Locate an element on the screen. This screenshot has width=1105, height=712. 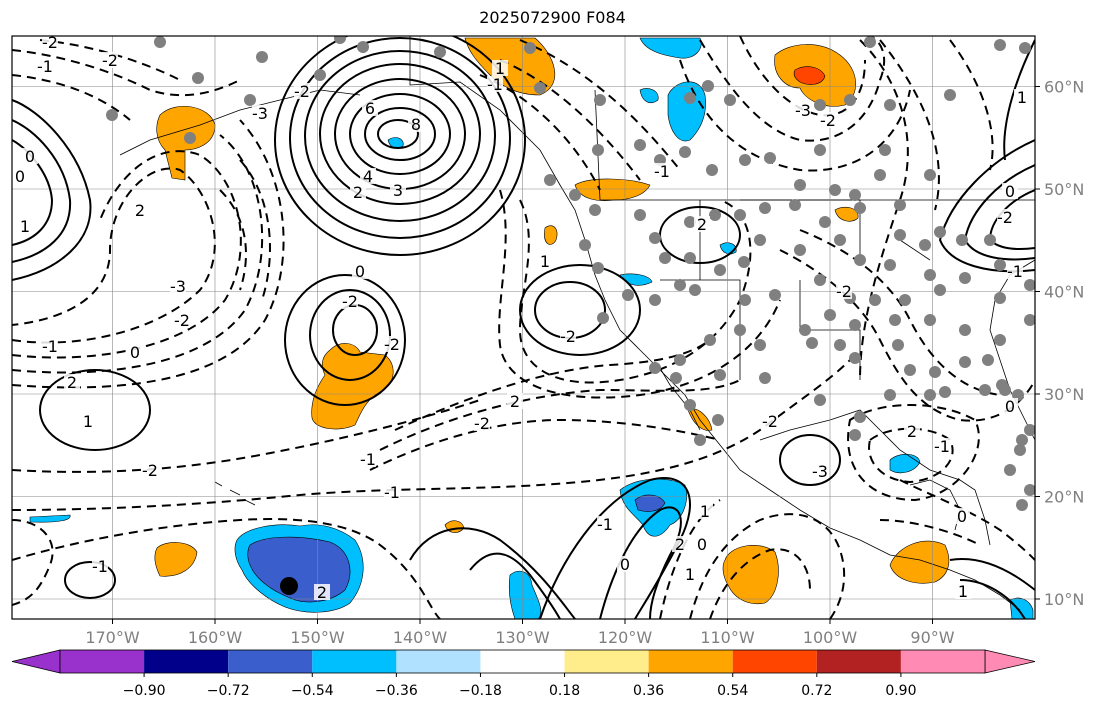
contour-label: 3 is located at coordinates (398, 190).